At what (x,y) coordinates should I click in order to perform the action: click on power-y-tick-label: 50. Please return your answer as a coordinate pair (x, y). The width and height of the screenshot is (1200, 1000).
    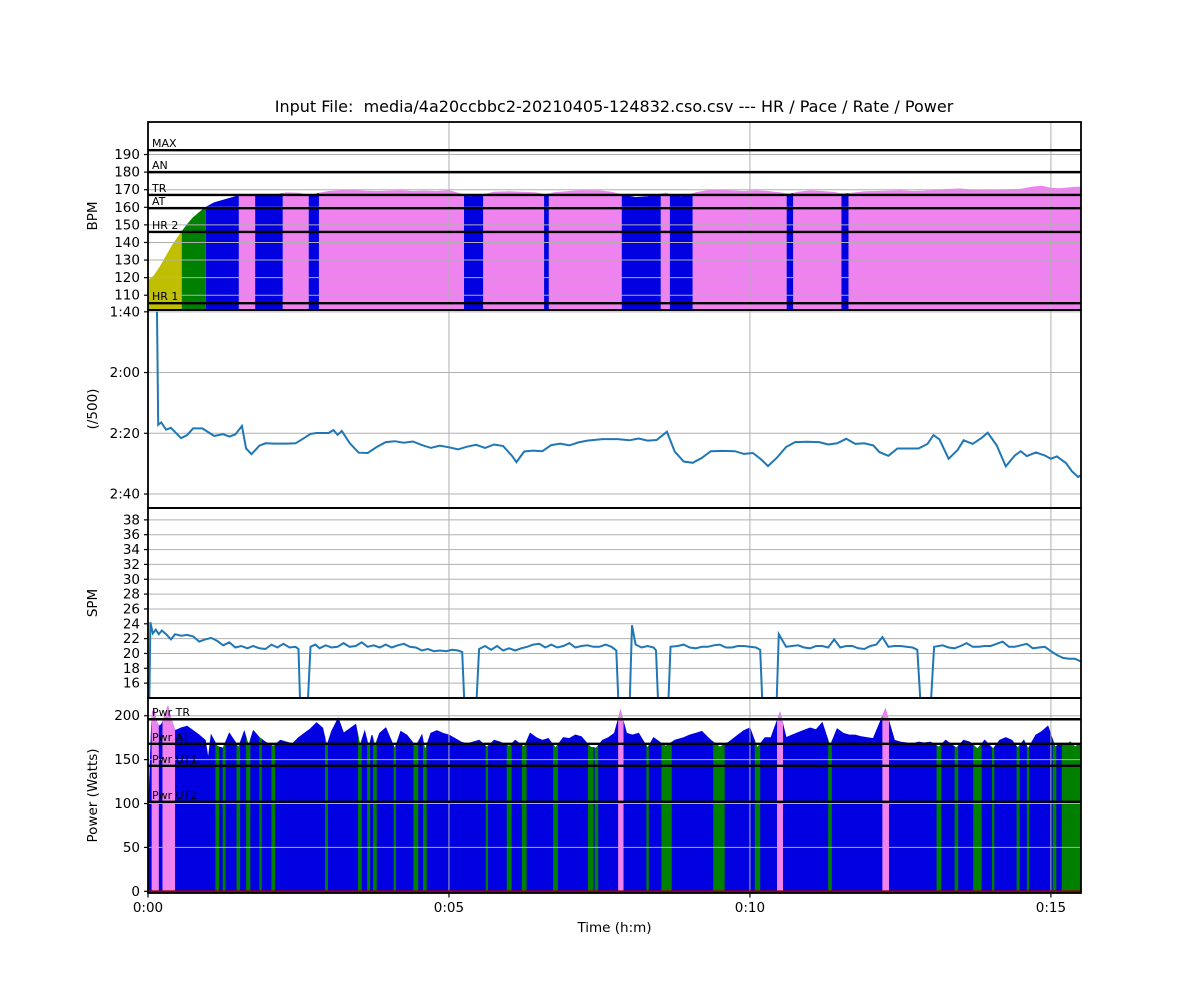
    Looking at the image, I should click on (131, 848).